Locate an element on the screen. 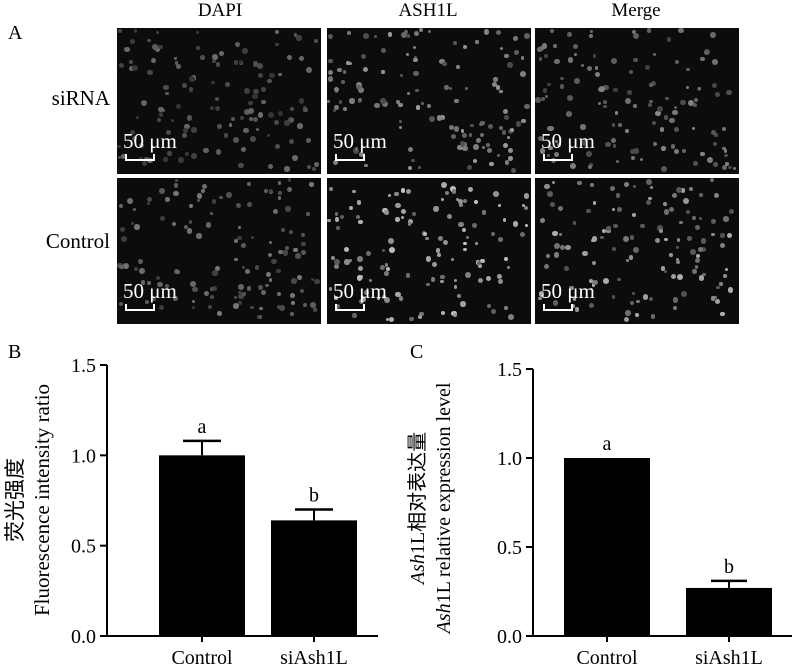 The height and width of the screenshot is (670, 800). micrograph-sirna-merge: 50 μm is located at coordinates (637, 101).